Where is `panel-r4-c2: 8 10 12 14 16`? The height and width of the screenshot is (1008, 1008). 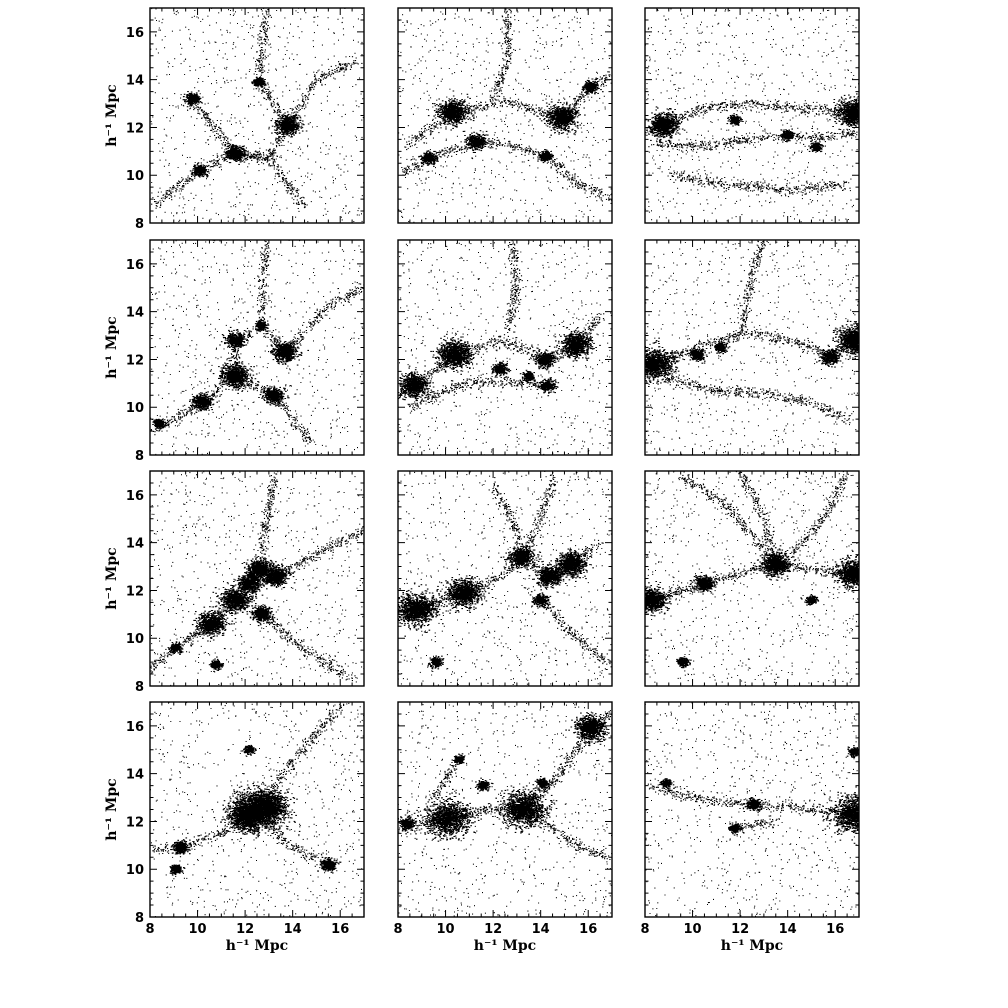 panel-r4-c2: 8 10 12 14 16 is located at coordinates (503, 819).